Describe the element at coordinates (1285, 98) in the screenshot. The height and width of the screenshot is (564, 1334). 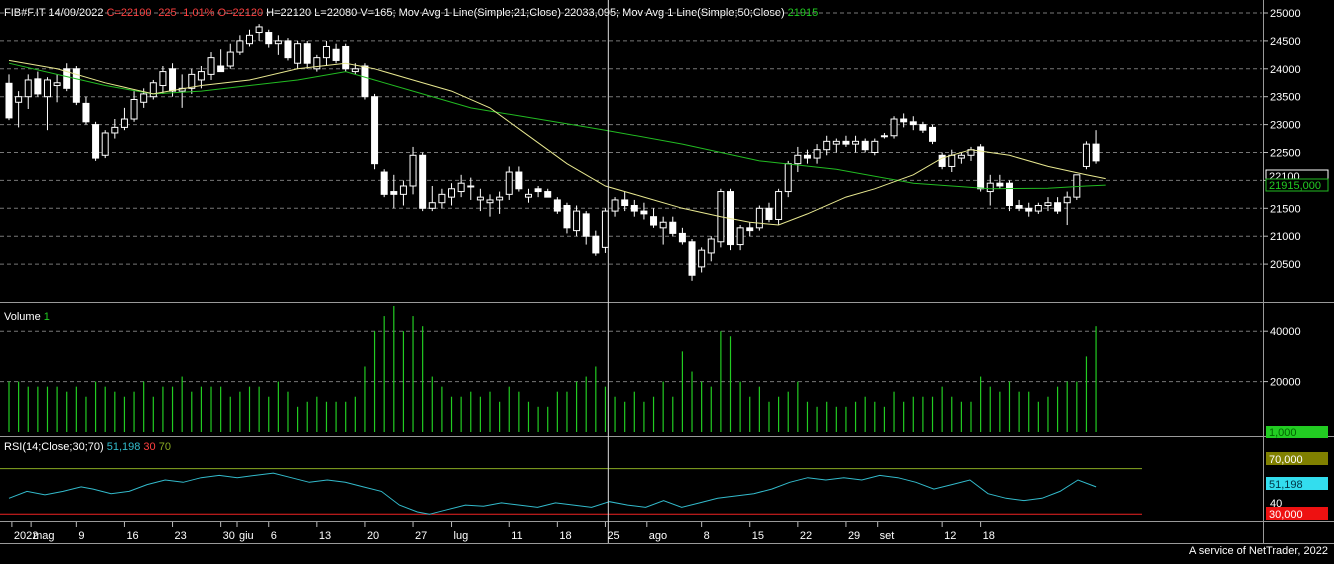
I see `price-tick-label: 23500` at that location.